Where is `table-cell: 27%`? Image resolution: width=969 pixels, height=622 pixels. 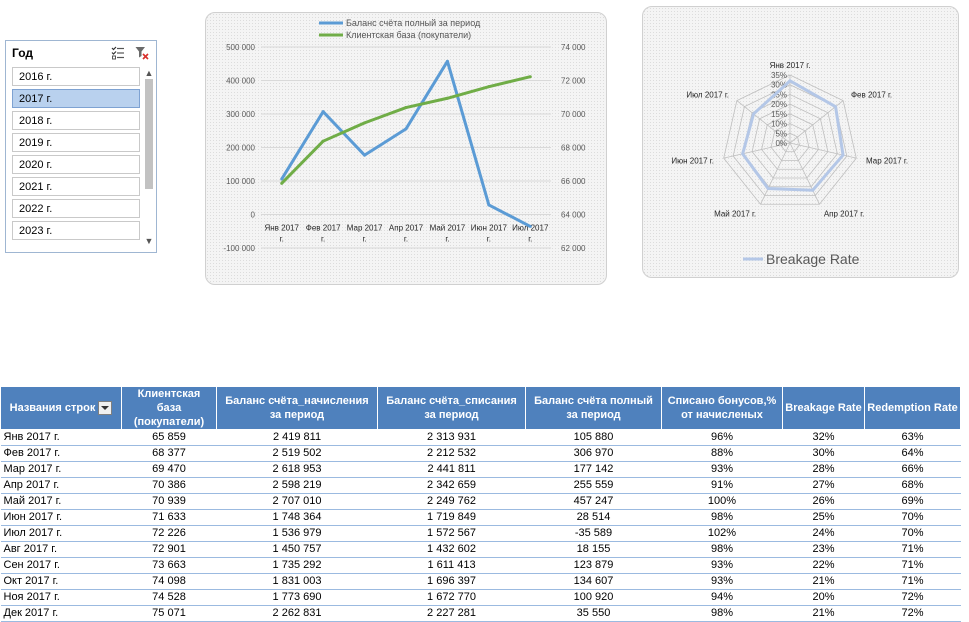 table-cell: 27% is located at coordinates (823, 485).